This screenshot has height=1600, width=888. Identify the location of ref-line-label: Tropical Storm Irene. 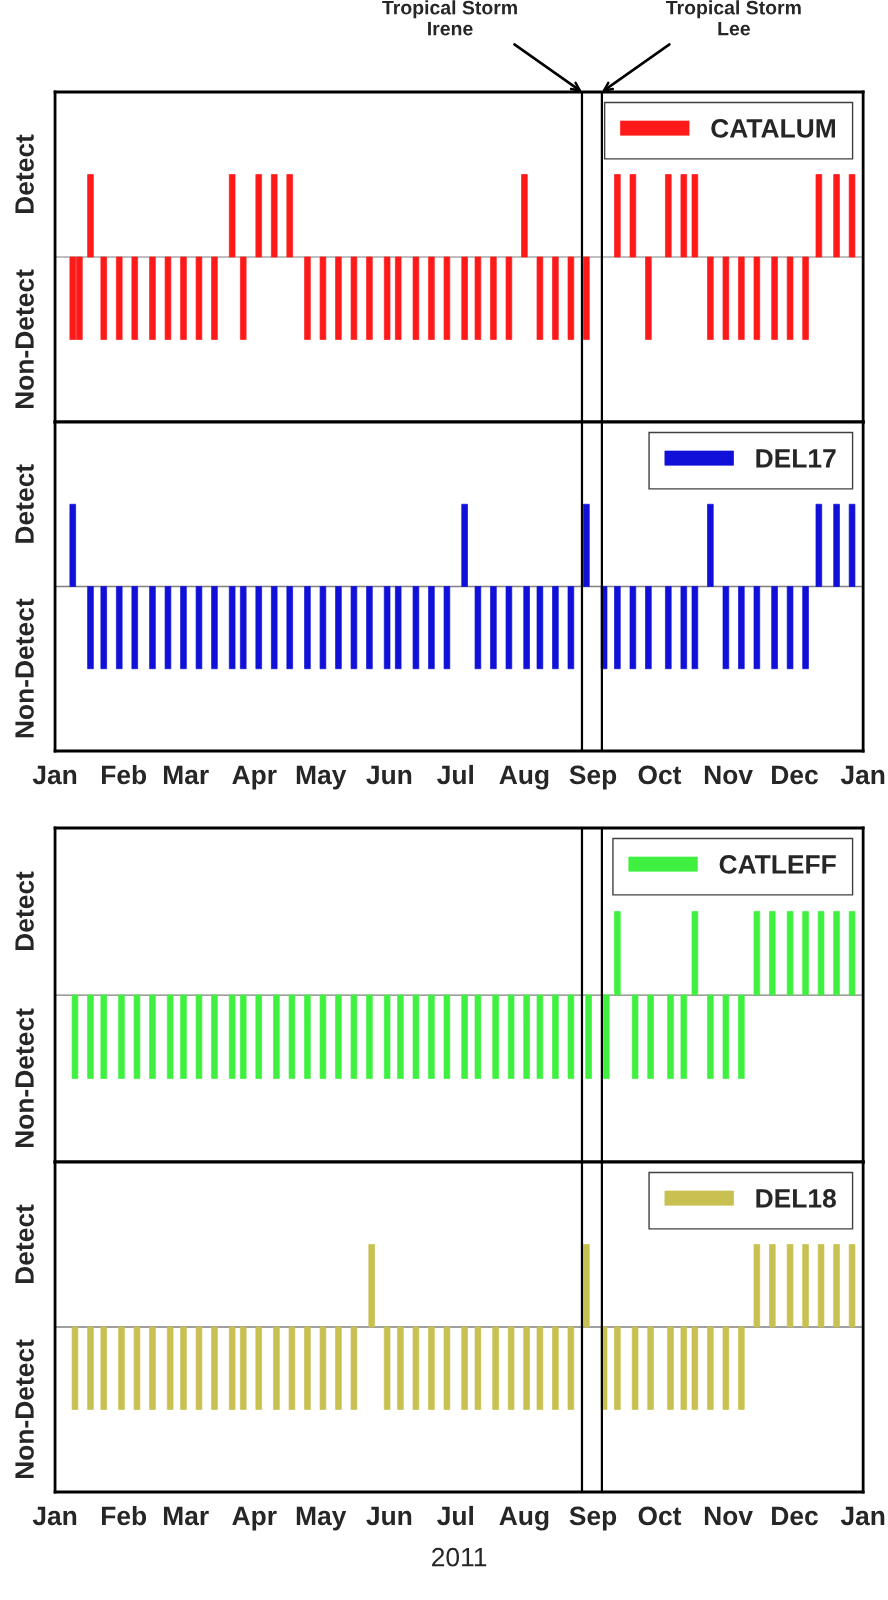
(449, 18).